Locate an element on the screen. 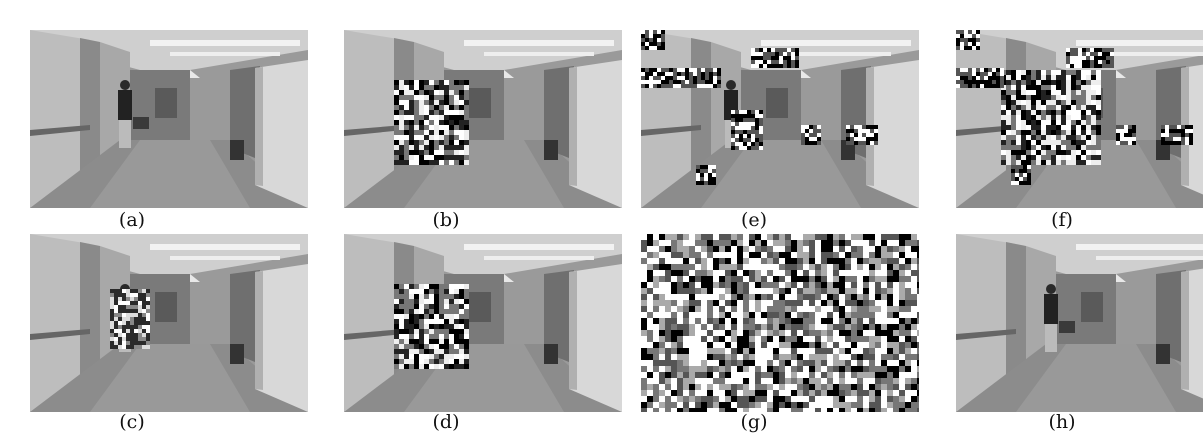 The width and height of the screenshot is (1203, 433). panel-c is located at coordinates (169, 323).